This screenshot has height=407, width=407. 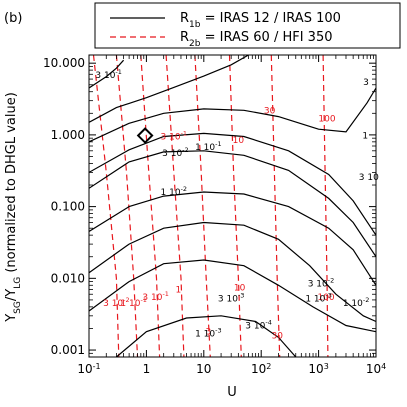 What do you see at coordinates (365, 137) in the screenshot?
I see `r1b-contour-label: 1` at bounding box center [365, 137].